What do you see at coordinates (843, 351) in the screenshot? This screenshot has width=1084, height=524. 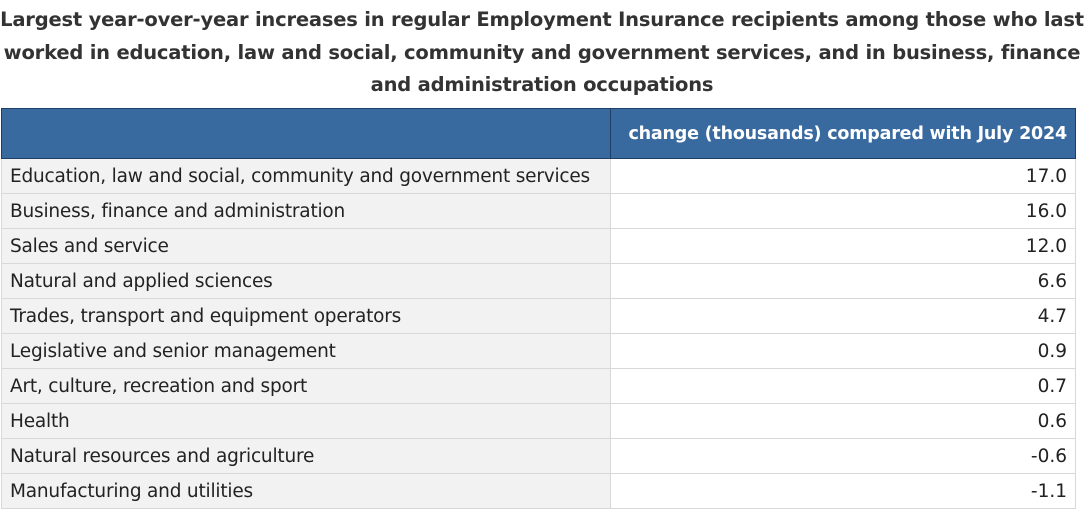 I see `row-value: 0.9` at bounding box center [843, 351].